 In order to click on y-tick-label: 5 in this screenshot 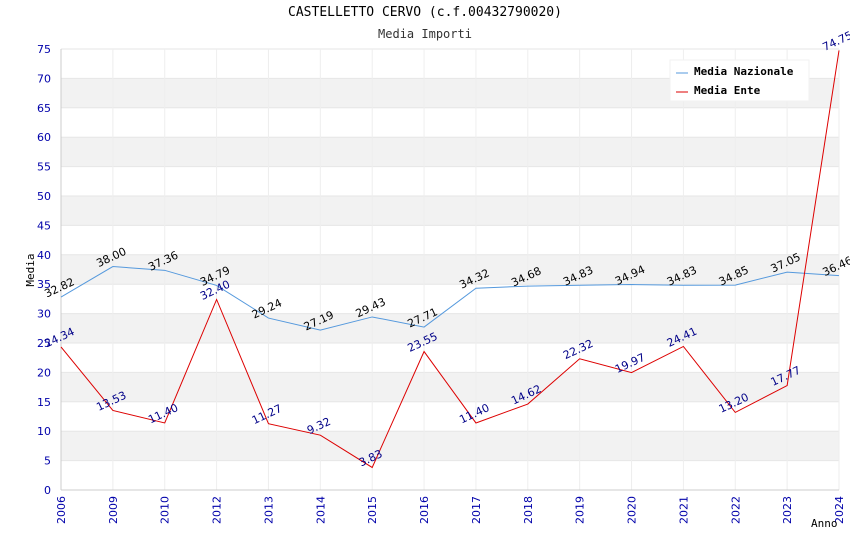, I will do `click(47, 461)`.